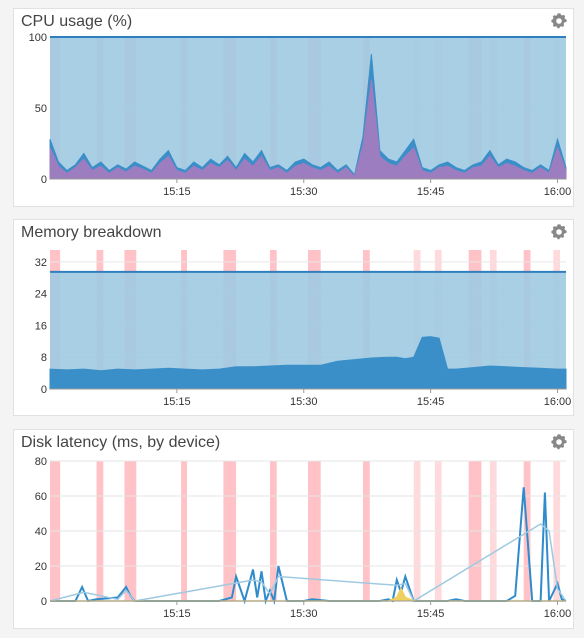  I want to click on y-tick-label: 50, so click(41, 109).